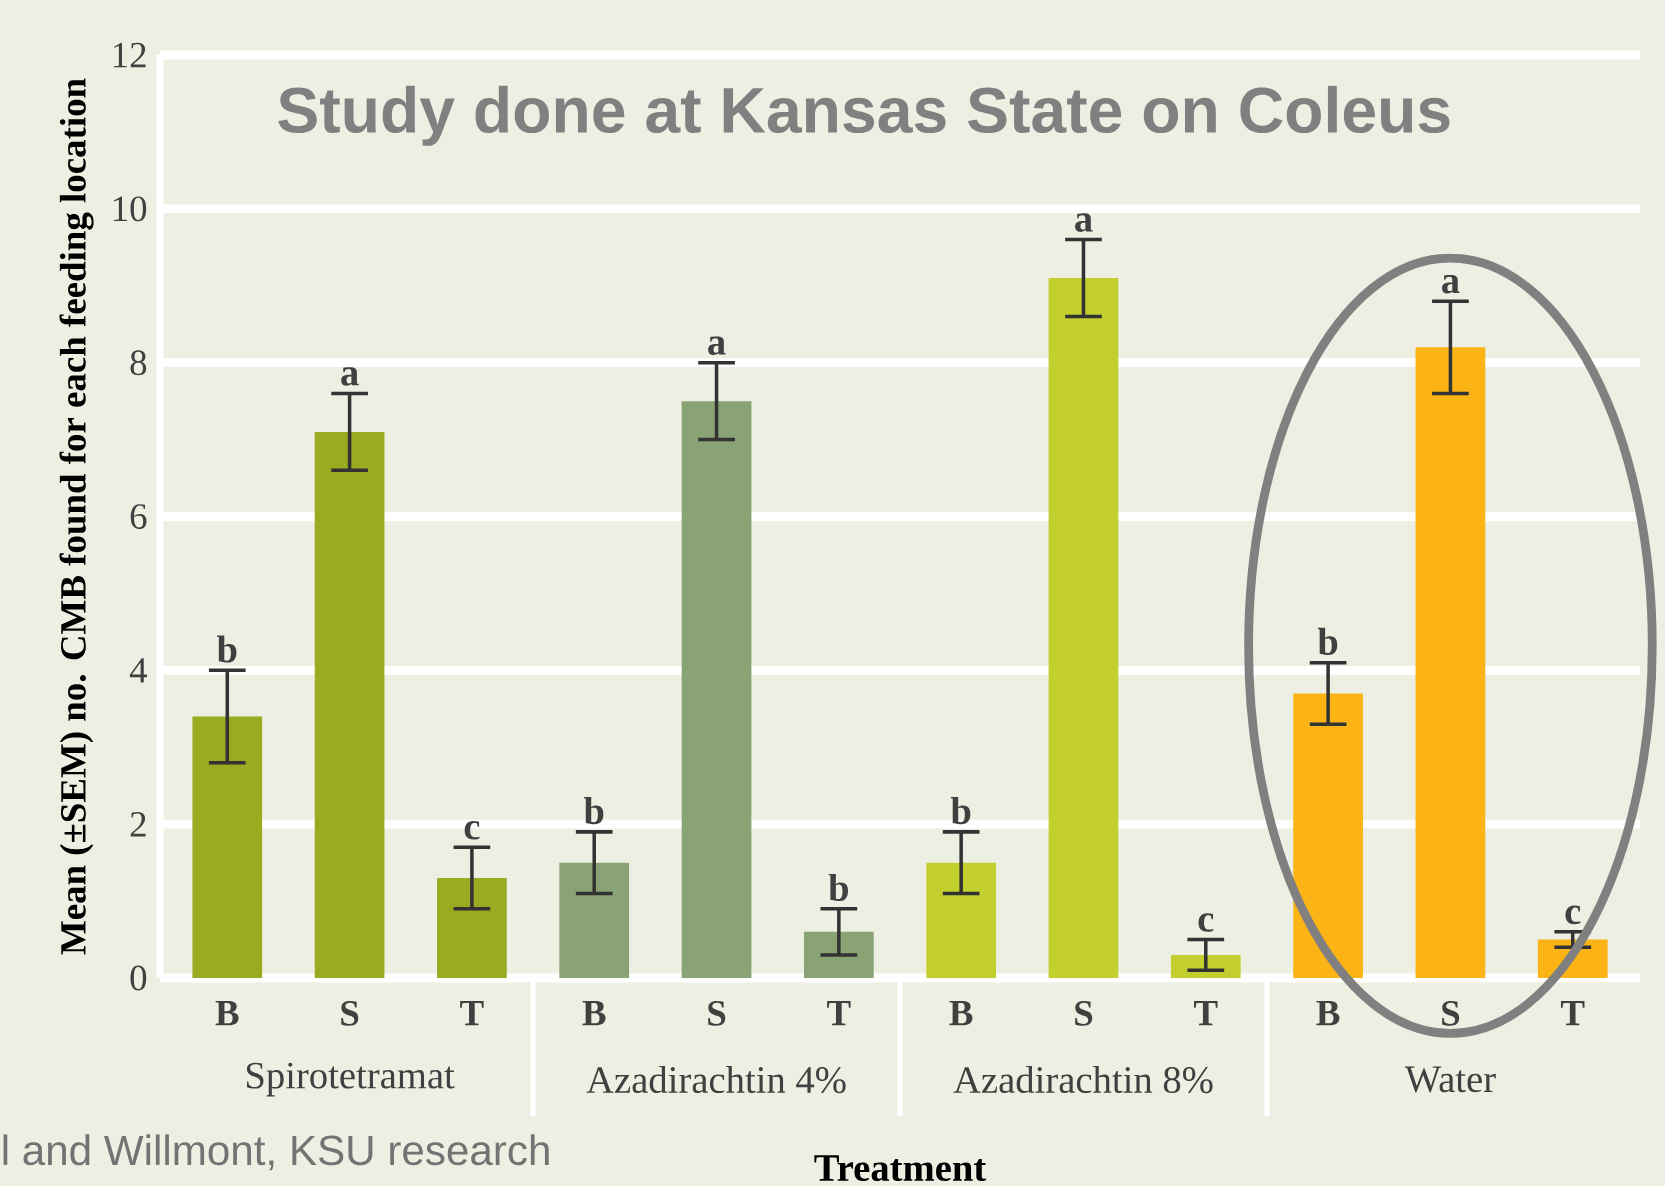  I want to click on y-tick-label: 4, so click(138, 670).